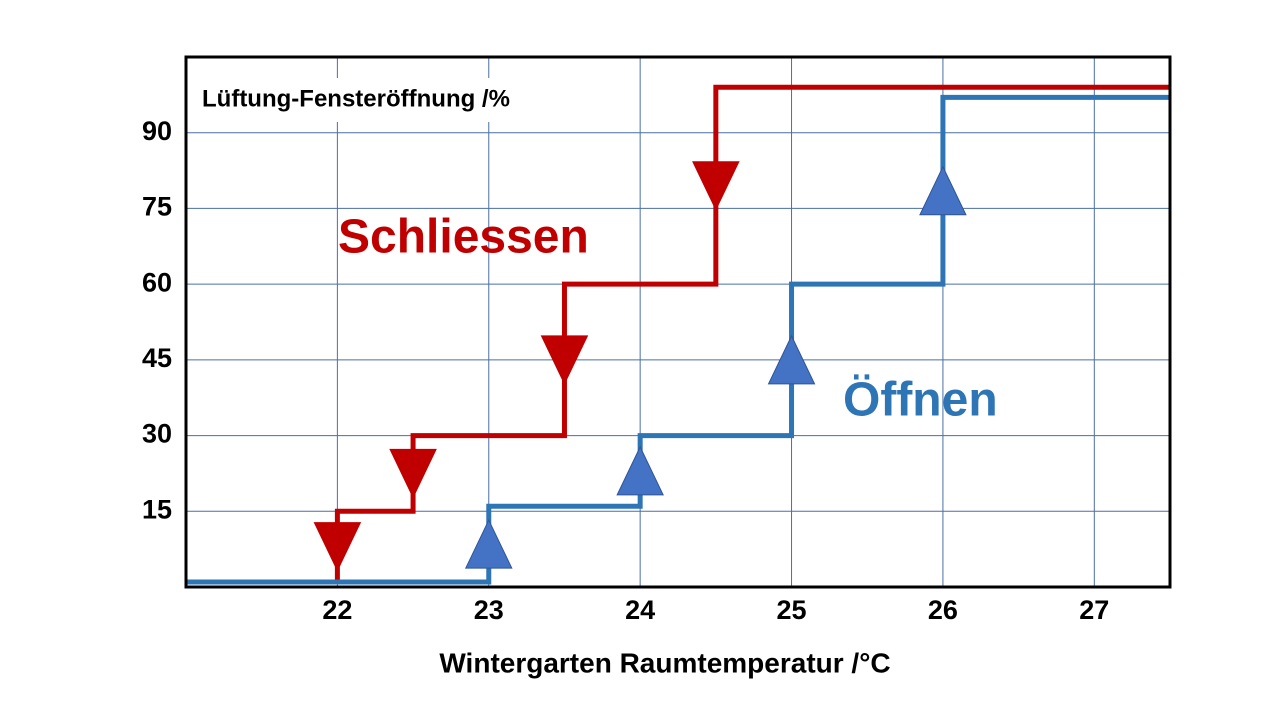 The width and height of the screenshot is (1280, 720). Describe the element at coordinates (157, 131) in the screenshot. I see `y-tick-label: 90` at that location.